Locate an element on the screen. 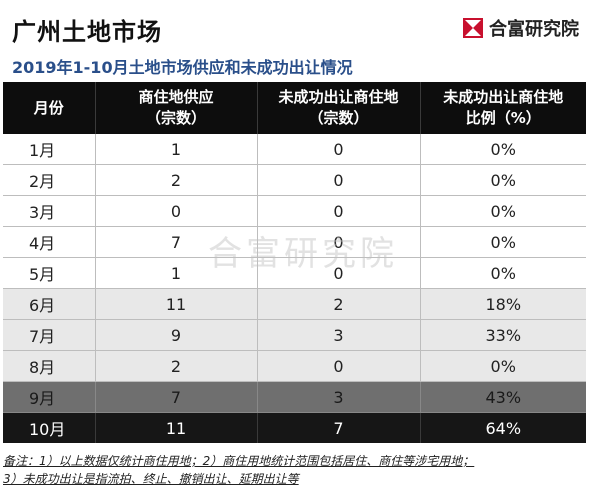 The image size is (589, 496). cell-ratio: 33% is located at coordinates (502, 335).